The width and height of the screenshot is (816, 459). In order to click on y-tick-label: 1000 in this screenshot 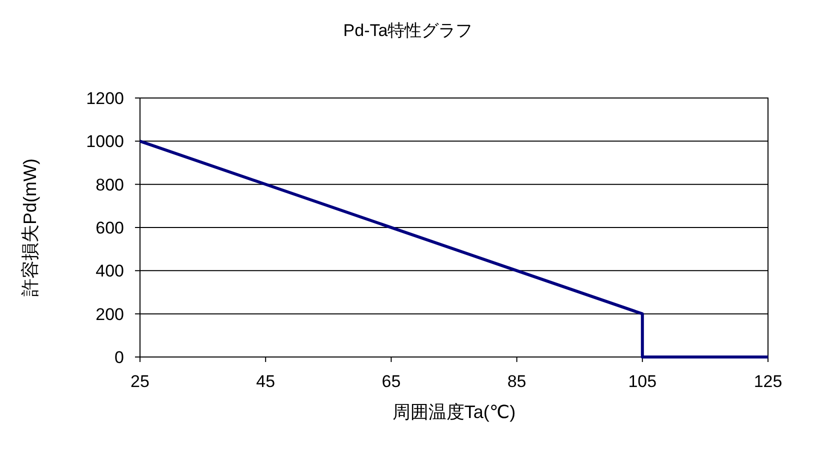, I will do `click(105, 142)`.